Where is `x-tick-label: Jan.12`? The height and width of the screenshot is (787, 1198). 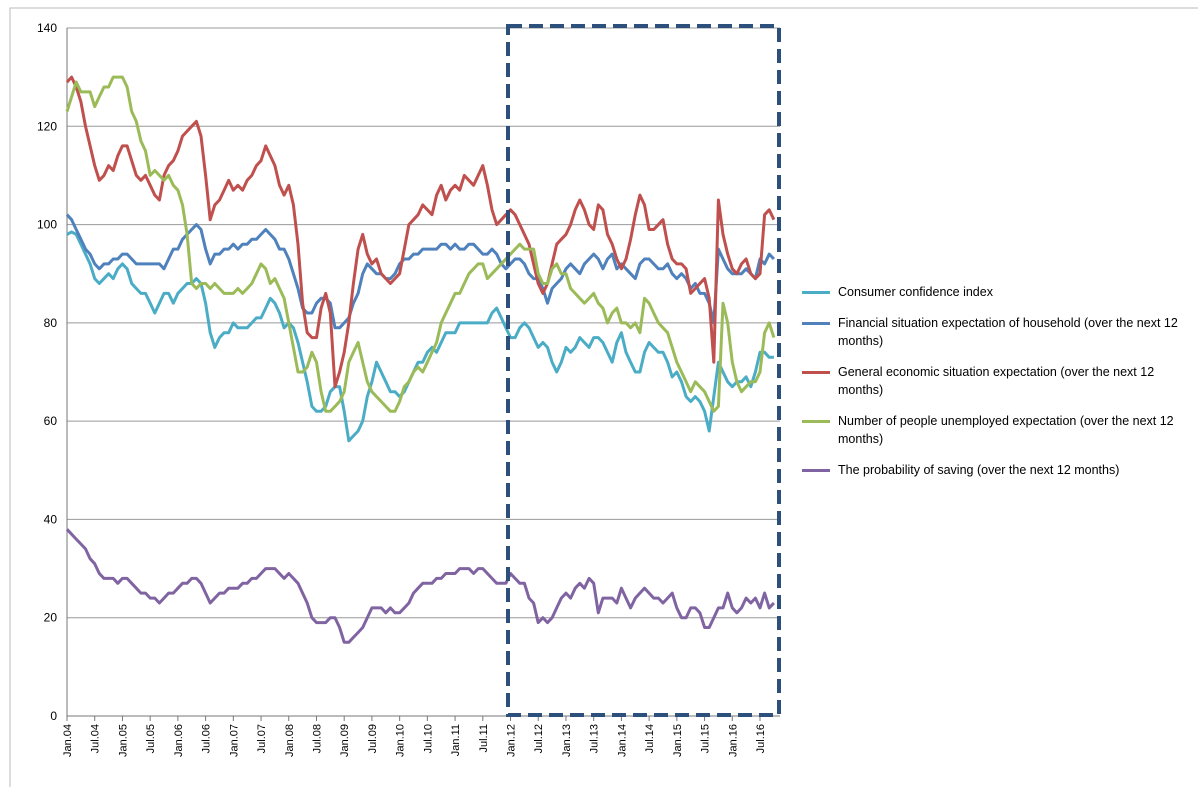
x-tick-label: Jan.12 is located at coordinates (512, 740).